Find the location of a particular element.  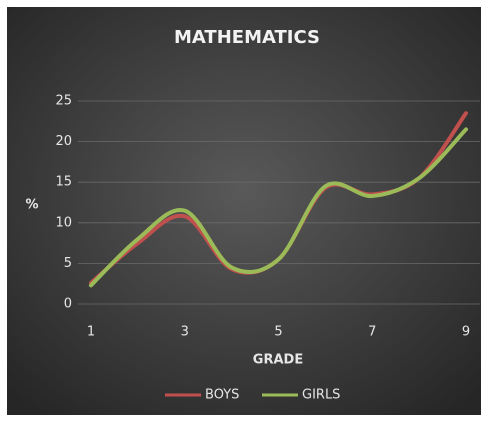

y-tick-label: 25 is located at coordinates (63, 101).